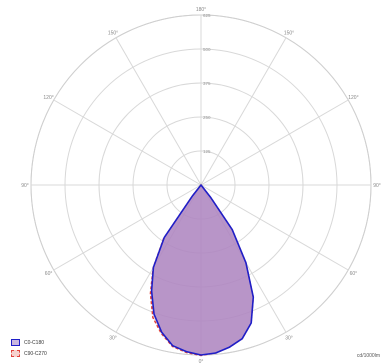 The image size is (388, 363). What do you see at coordinates (207, 49) in the screenshot?
I see `radial-label-500: 500` at bounding box center [207, 49].